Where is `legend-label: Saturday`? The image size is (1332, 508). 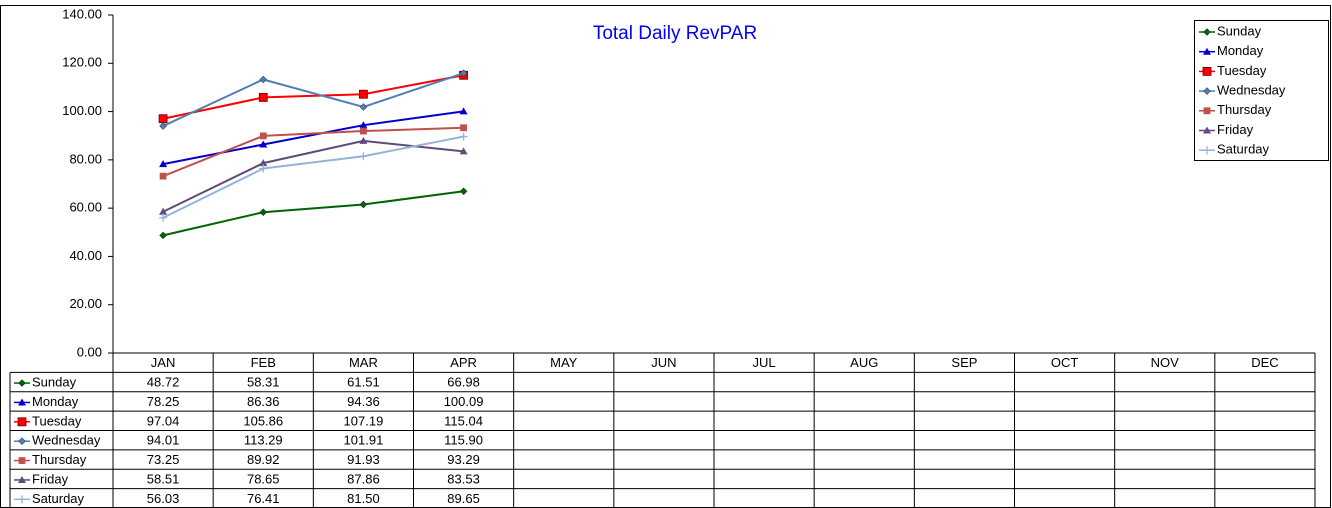
legend-label: Saturday is located at coordinates (1243, 149).